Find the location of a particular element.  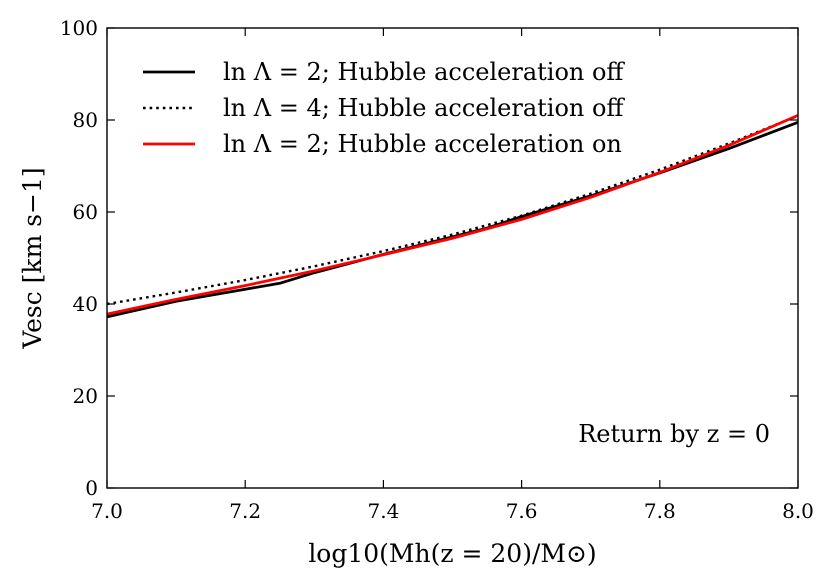

x-tick-label-5: 8.0 is located at coordinates (798, 511).